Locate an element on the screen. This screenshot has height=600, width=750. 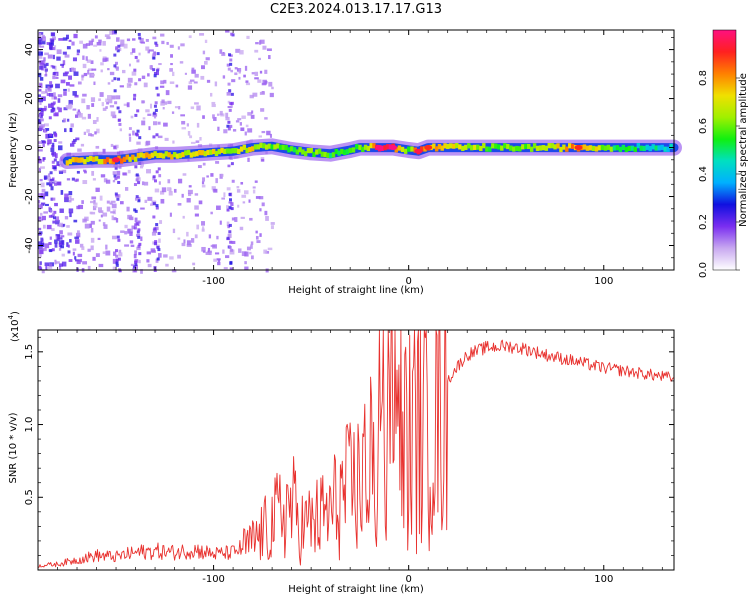
svg-text: (x104) is located at coordinates (14, 326).